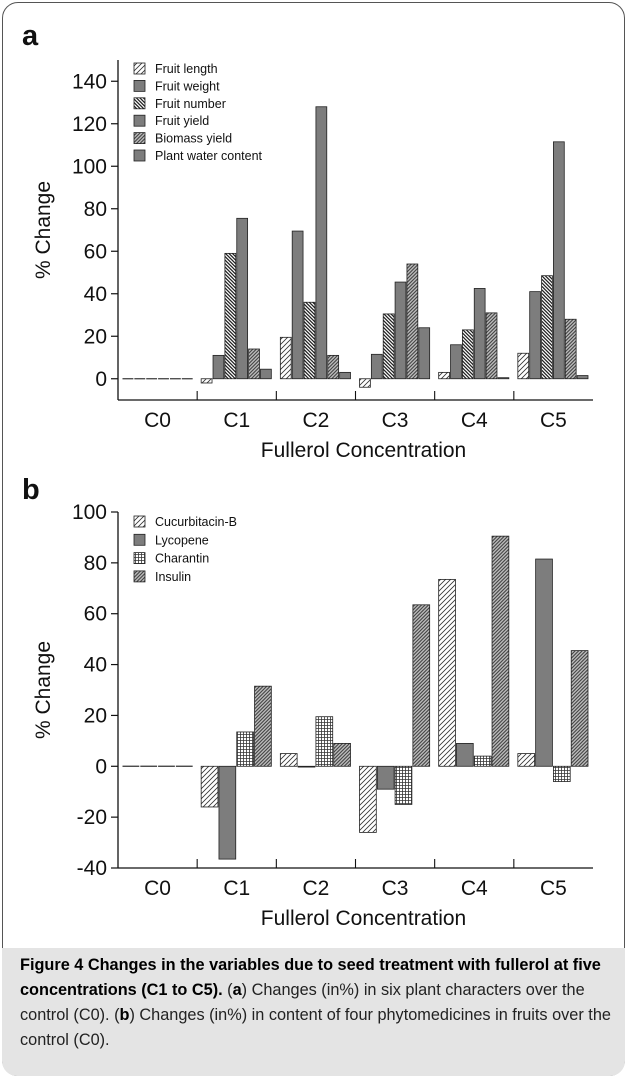 This screenshot has width=629, height=1080. What do you see at coordinates (187, 86) in the screenshot?
I see `legend-label: Fruit weight` at bounding box center [187, 86].